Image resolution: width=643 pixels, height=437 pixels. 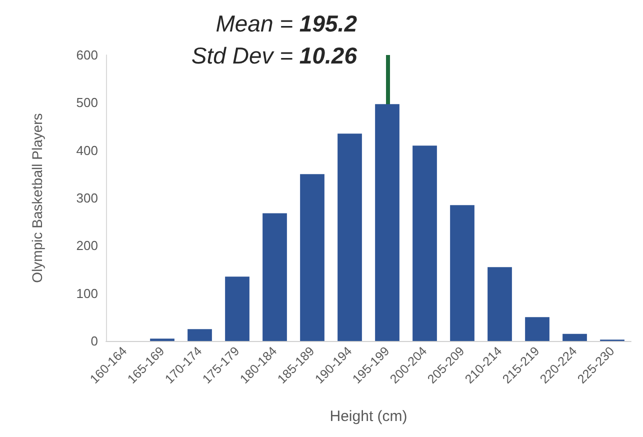 I want to click on y-tick-label: 400, so click(x=87, y=150).